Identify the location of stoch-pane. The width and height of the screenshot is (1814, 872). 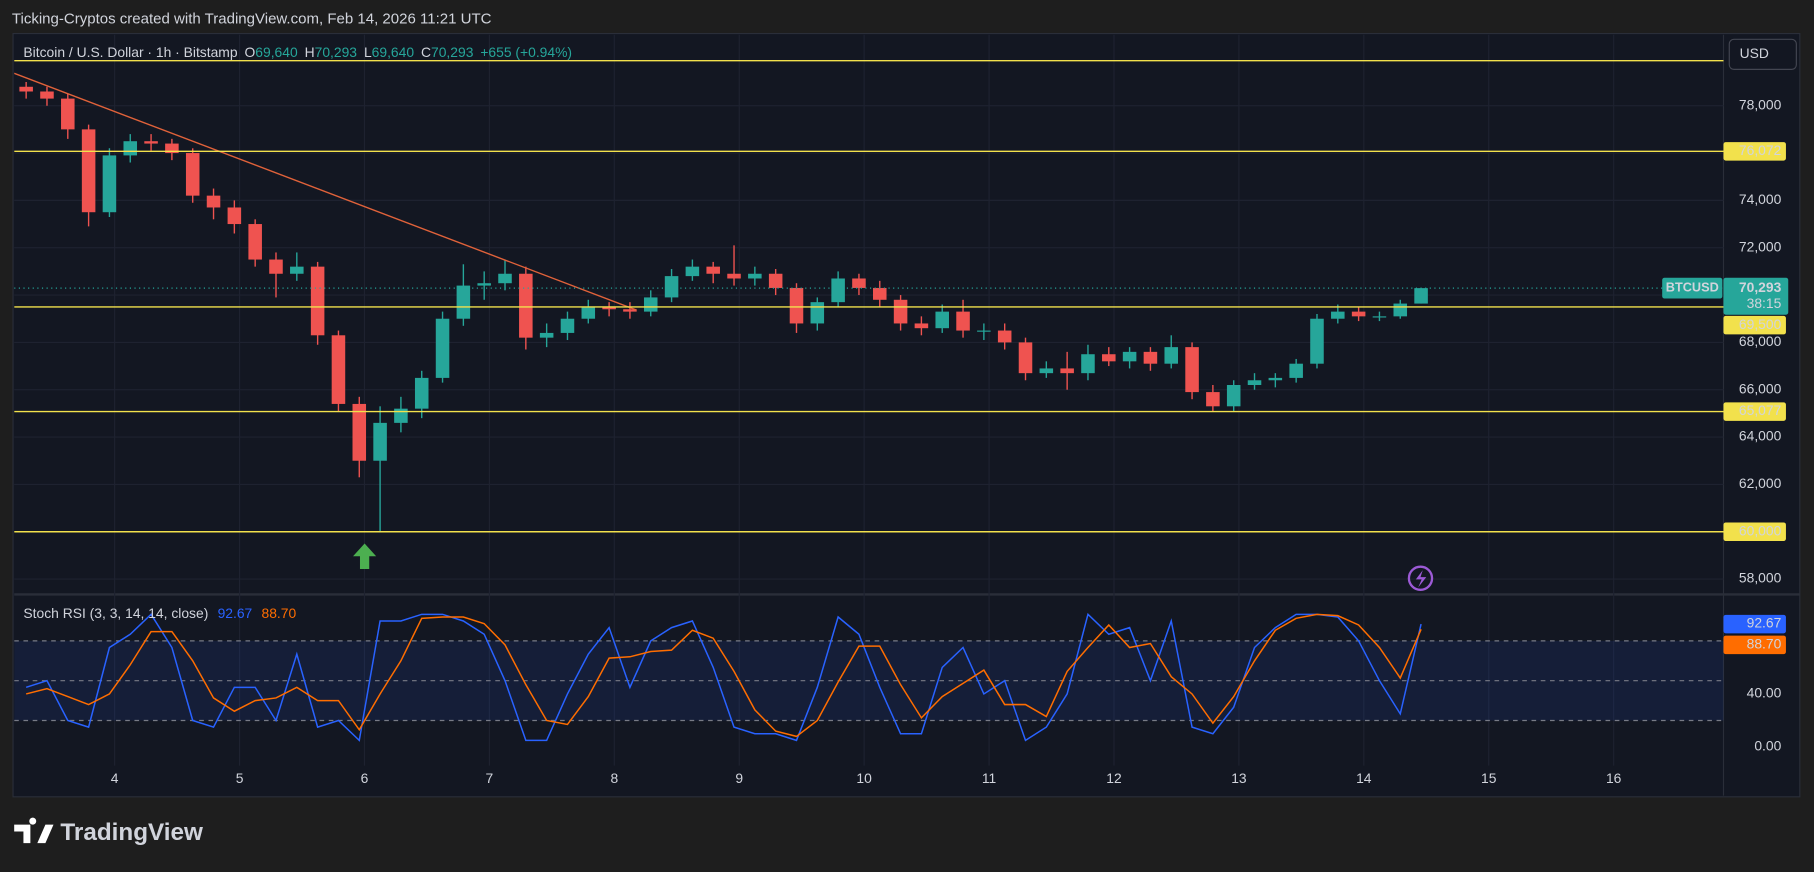
(869, 677).